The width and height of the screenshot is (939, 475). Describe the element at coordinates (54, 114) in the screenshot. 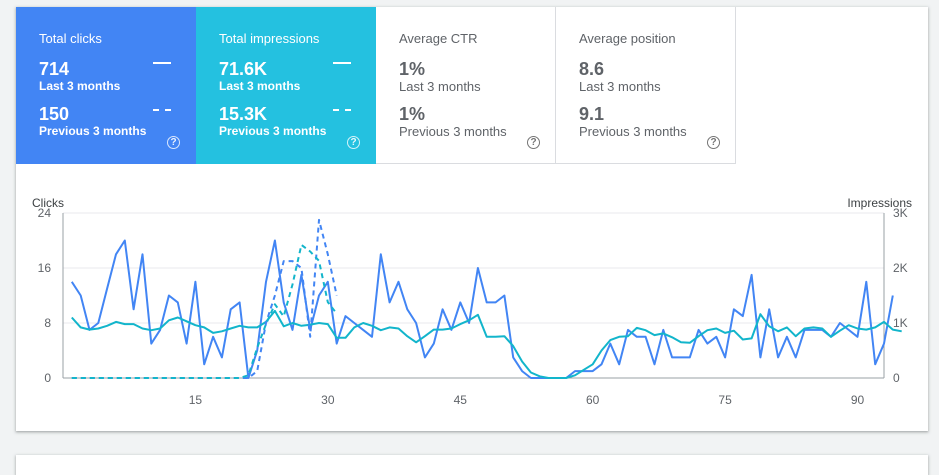

I see `previous-value: 150` at that location.